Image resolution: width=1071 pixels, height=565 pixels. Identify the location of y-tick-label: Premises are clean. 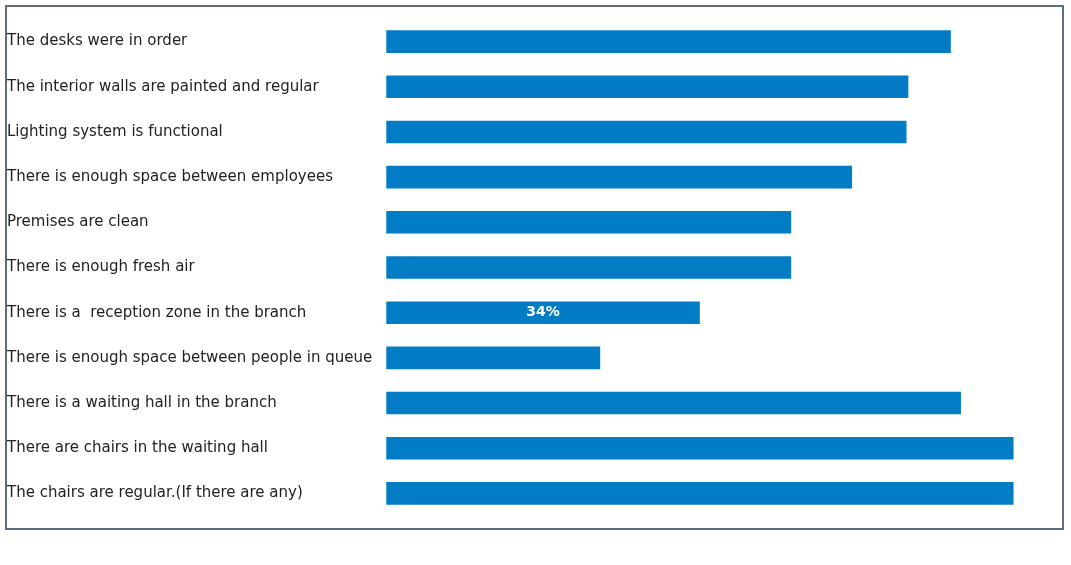
(78, 221).